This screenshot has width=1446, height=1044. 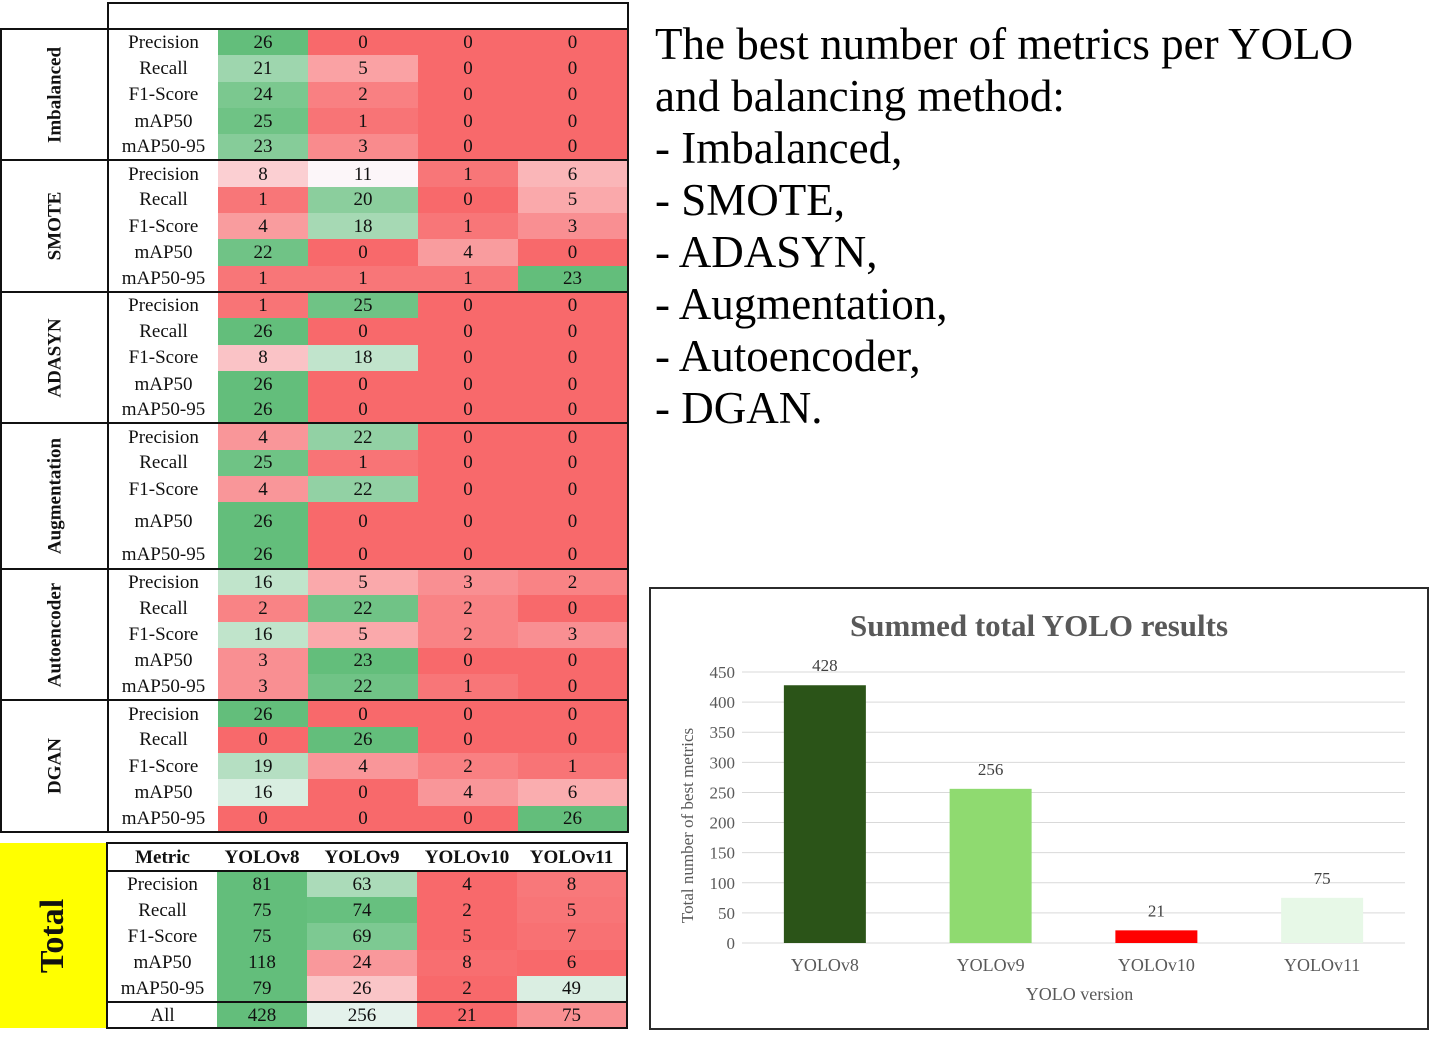 What do you see at coordinates (363, 357) in the screenshot?
I see `value-cell: 18` at bounding box center [363, 357].